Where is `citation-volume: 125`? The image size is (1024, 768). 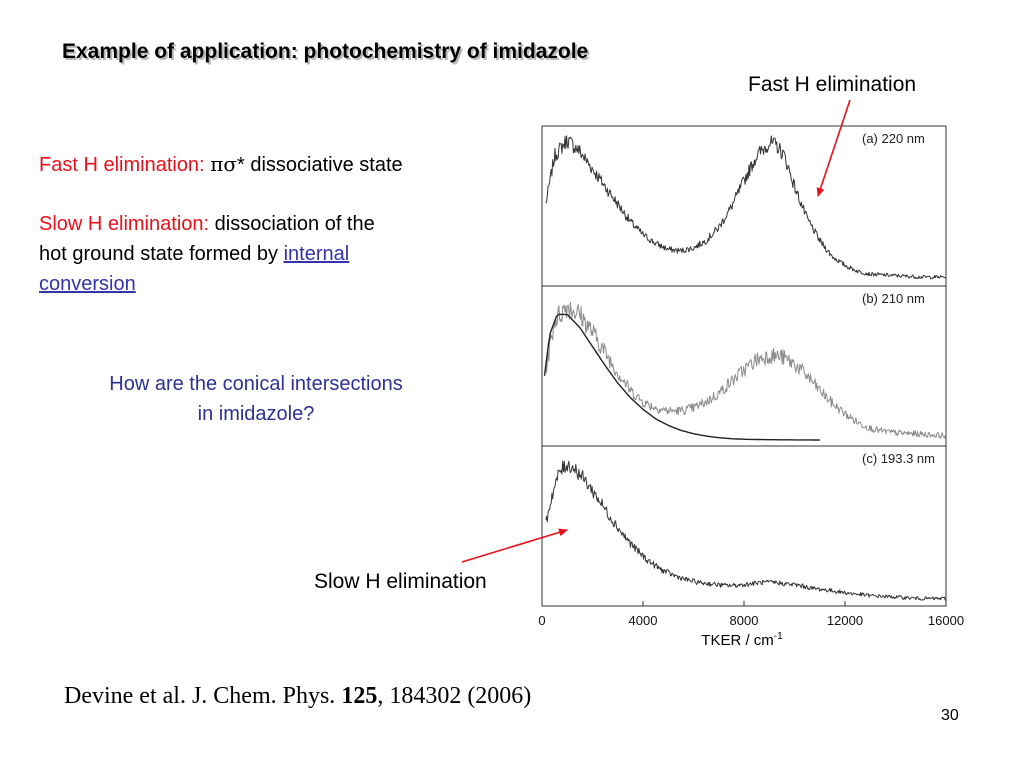
citation-volume: 125 is located at coordinates (359, 696).